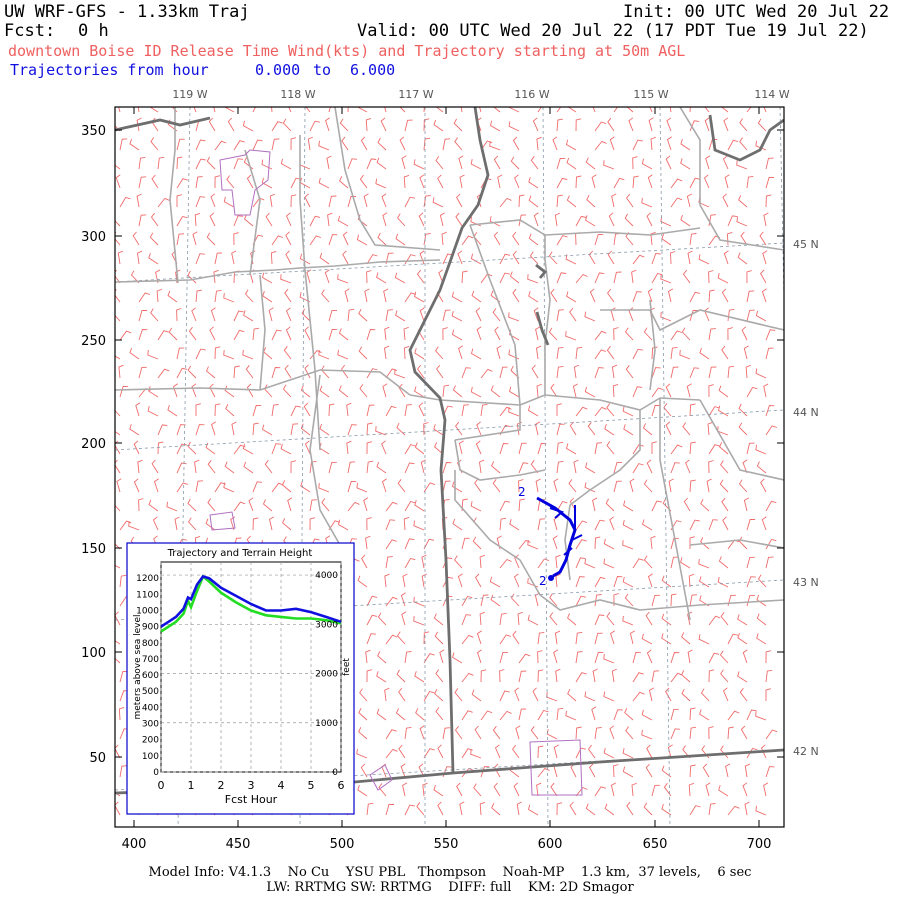 This screenshot has height=900, width=900. I want to click on inset-y-left-tick-label: 1000, so click(147, 611).